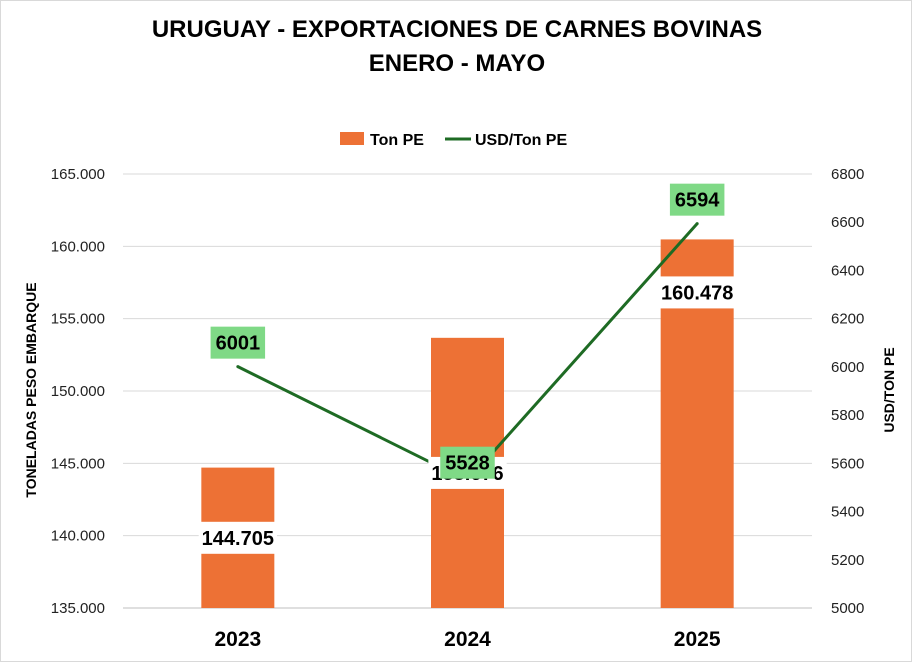  What do you see at coordinates (847, 391) in the screenshot?
I see `right-axis-ticks: 5000 5200 5400 5600 5800 6000 6200 6400 6600 6800` at bounding box center [847, 391].